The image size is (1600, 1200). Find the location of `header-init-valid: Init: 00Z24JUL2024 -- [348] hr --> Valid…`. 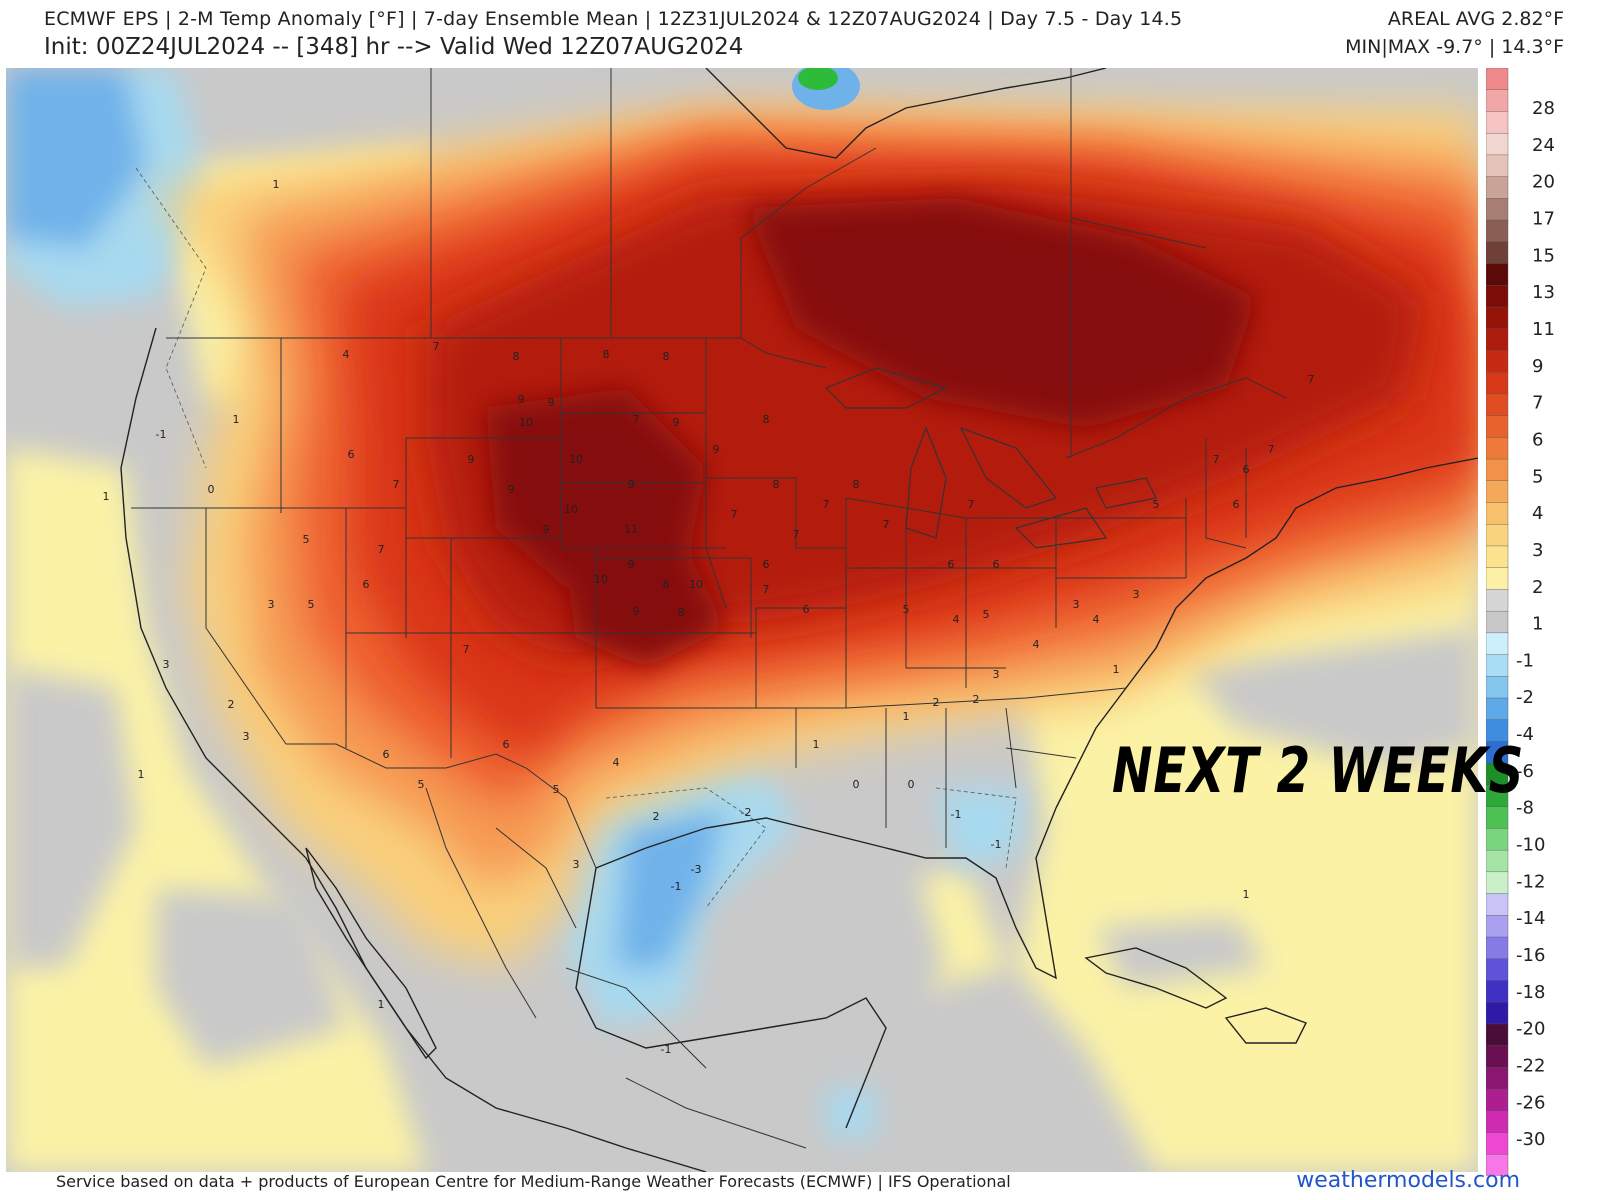

header-init-valid: Init: 00Z24JUL2024 -- [348] hr --> Valid… is located at coordinates (394, 47).